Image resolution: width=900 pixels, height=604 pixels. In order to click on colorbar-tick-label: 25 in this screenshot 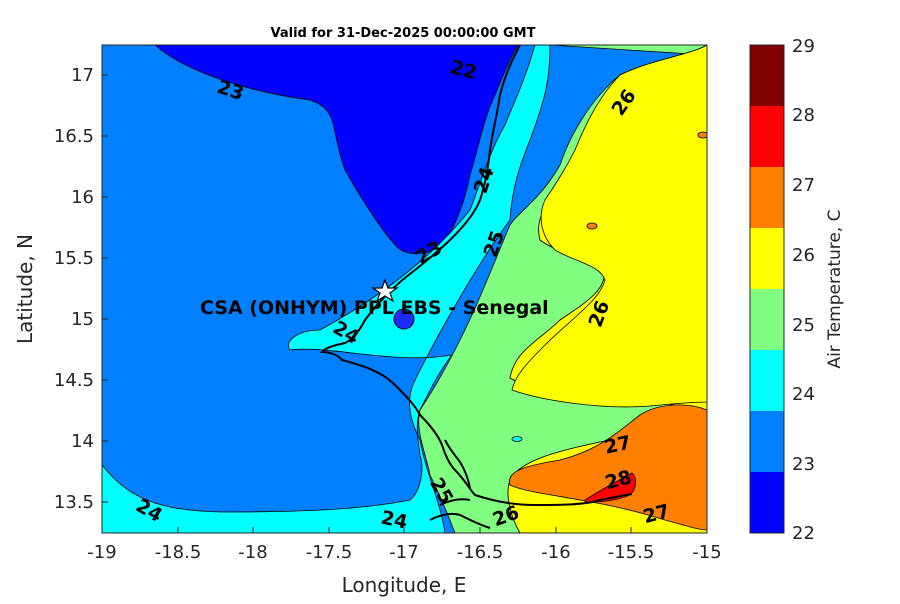, I will do `click(803, 325)`.